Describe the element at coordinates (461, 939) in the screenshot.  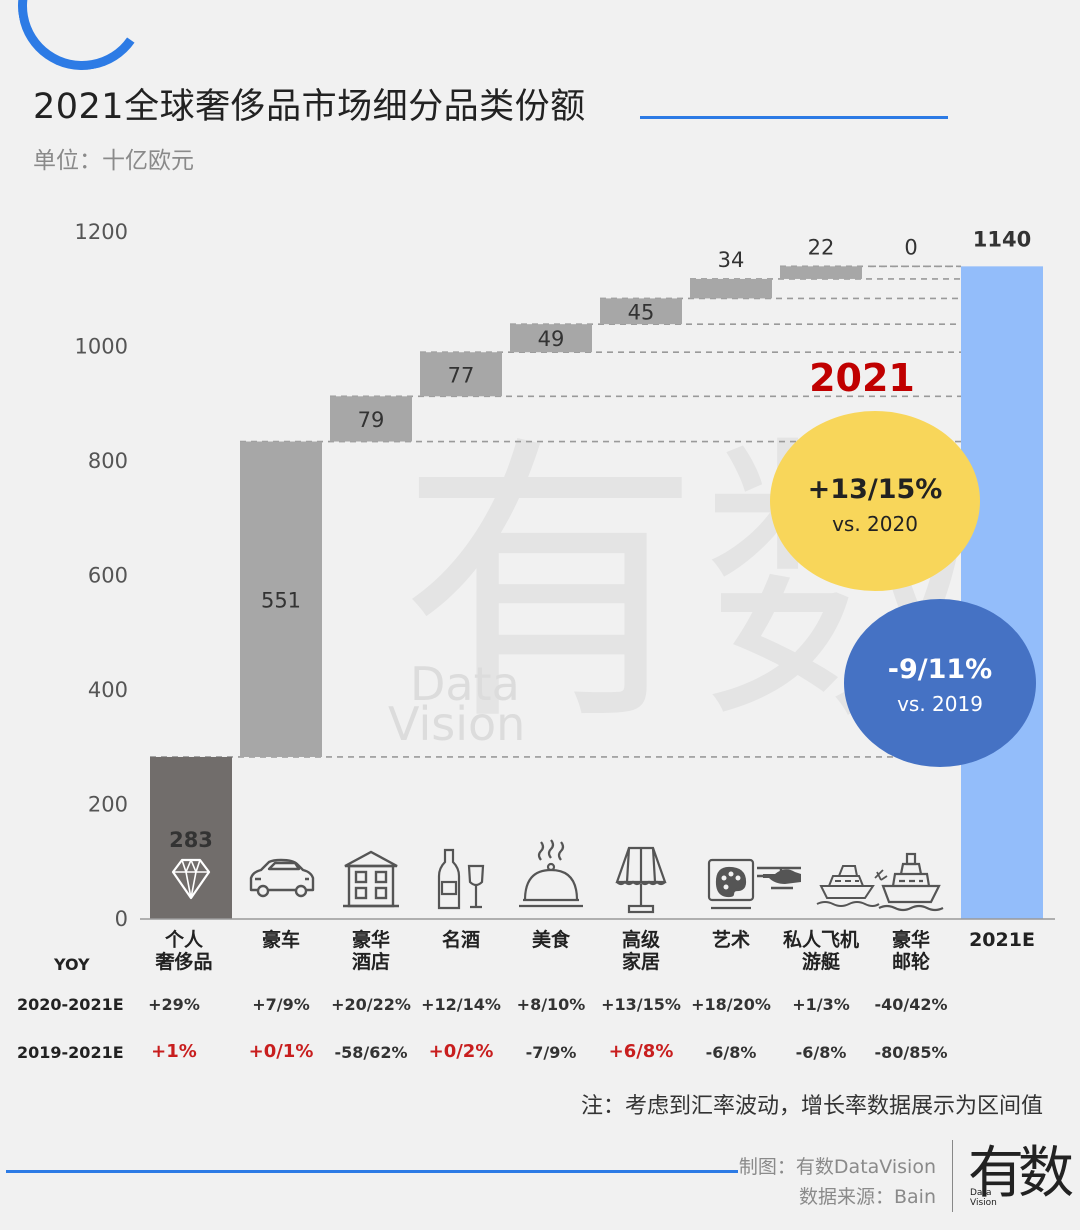
I see `category-label: 名酒` at that location.